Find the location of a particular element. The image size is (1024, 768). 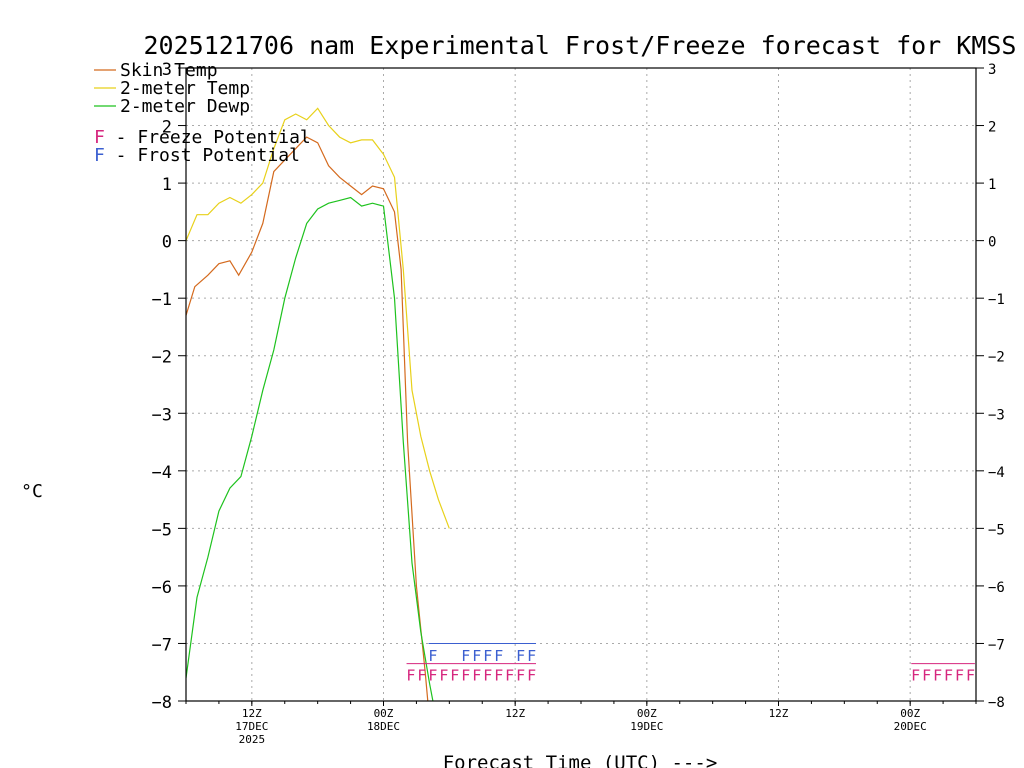

flag-legend-entry: F - Frost Potential is located at coordinates (197, 155).